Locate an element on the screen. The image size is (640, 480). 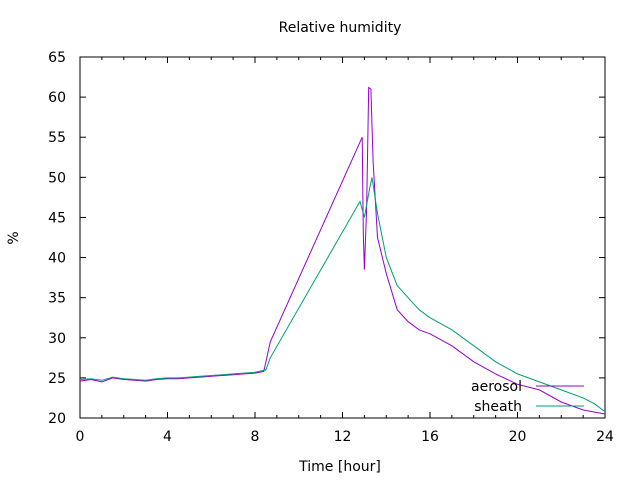
x-tick-label: 0 is located at coordinates (80, 437).